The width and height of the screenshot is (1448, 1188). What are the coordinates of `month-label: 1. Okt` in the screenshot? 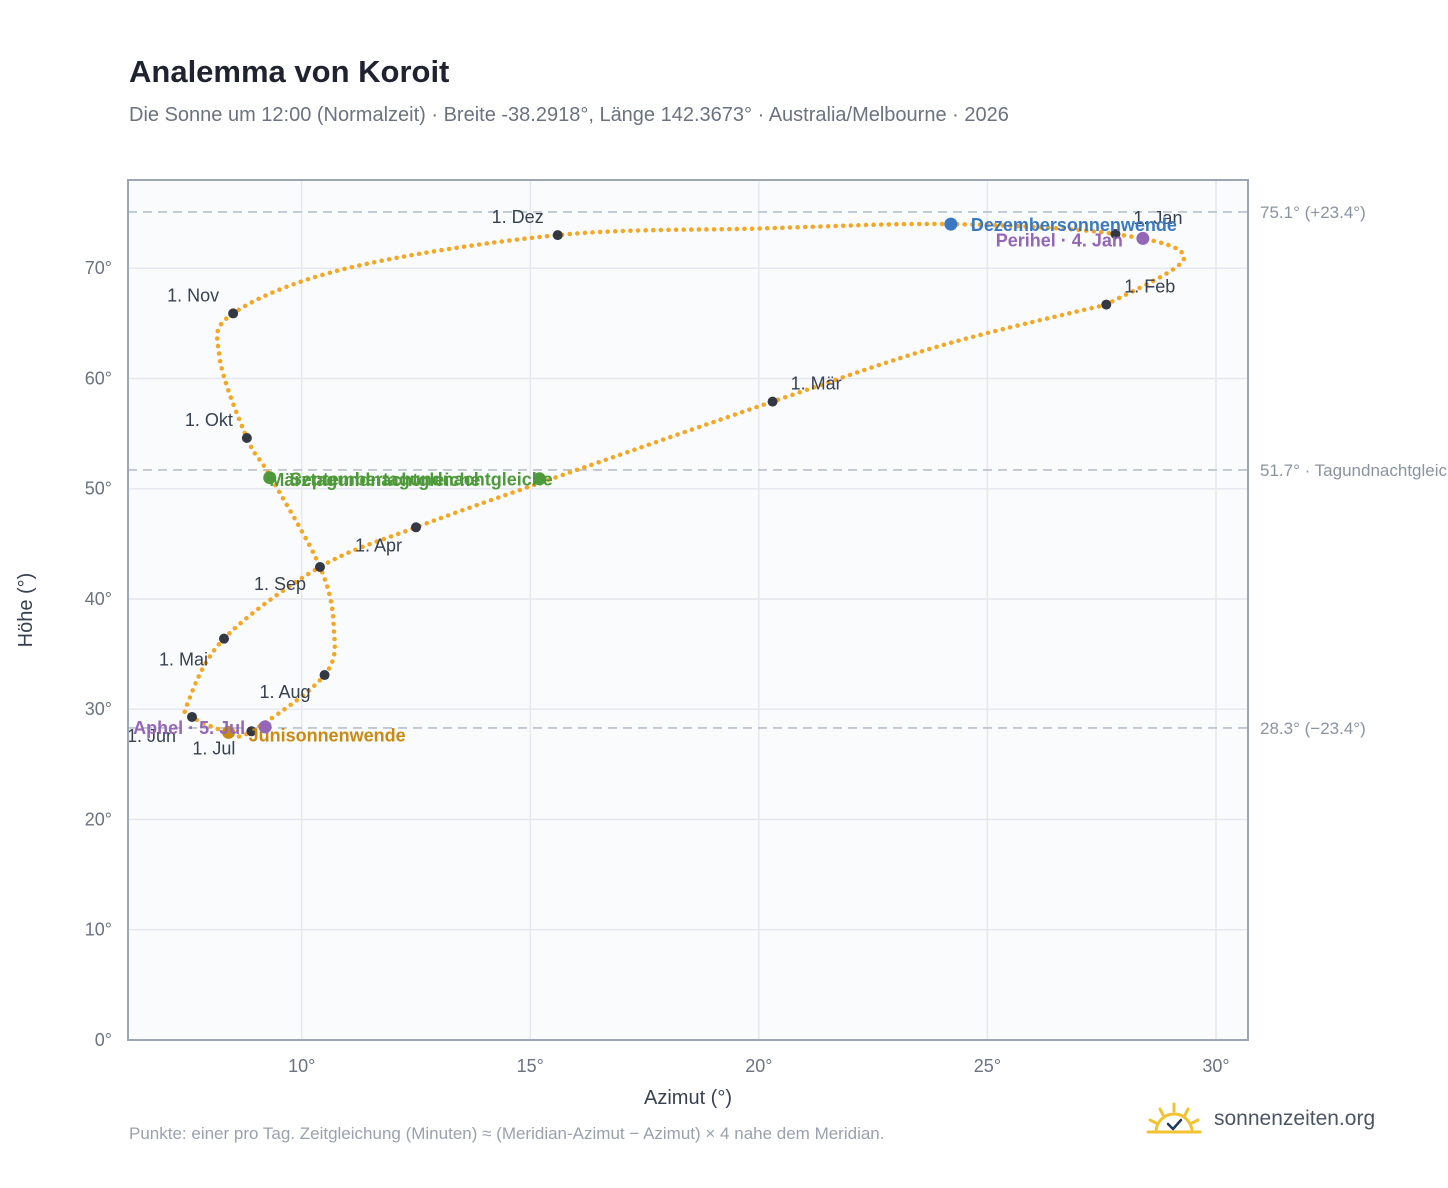 It's located at (209, 420).